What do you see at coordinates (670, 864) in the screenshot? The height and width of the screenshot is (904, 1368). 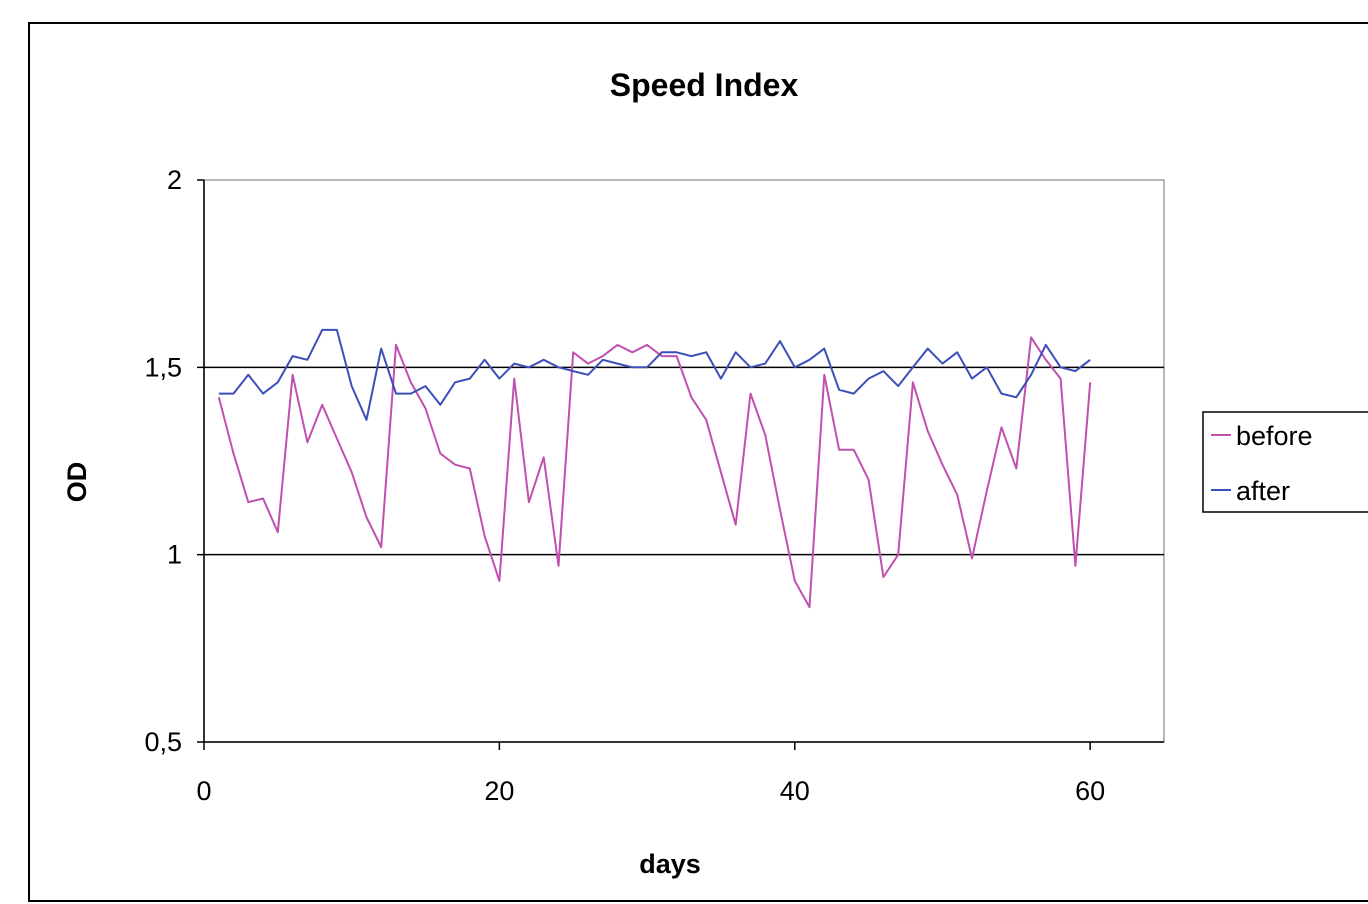 I see `x-axis-label: days` at bounding box center [670, 864].